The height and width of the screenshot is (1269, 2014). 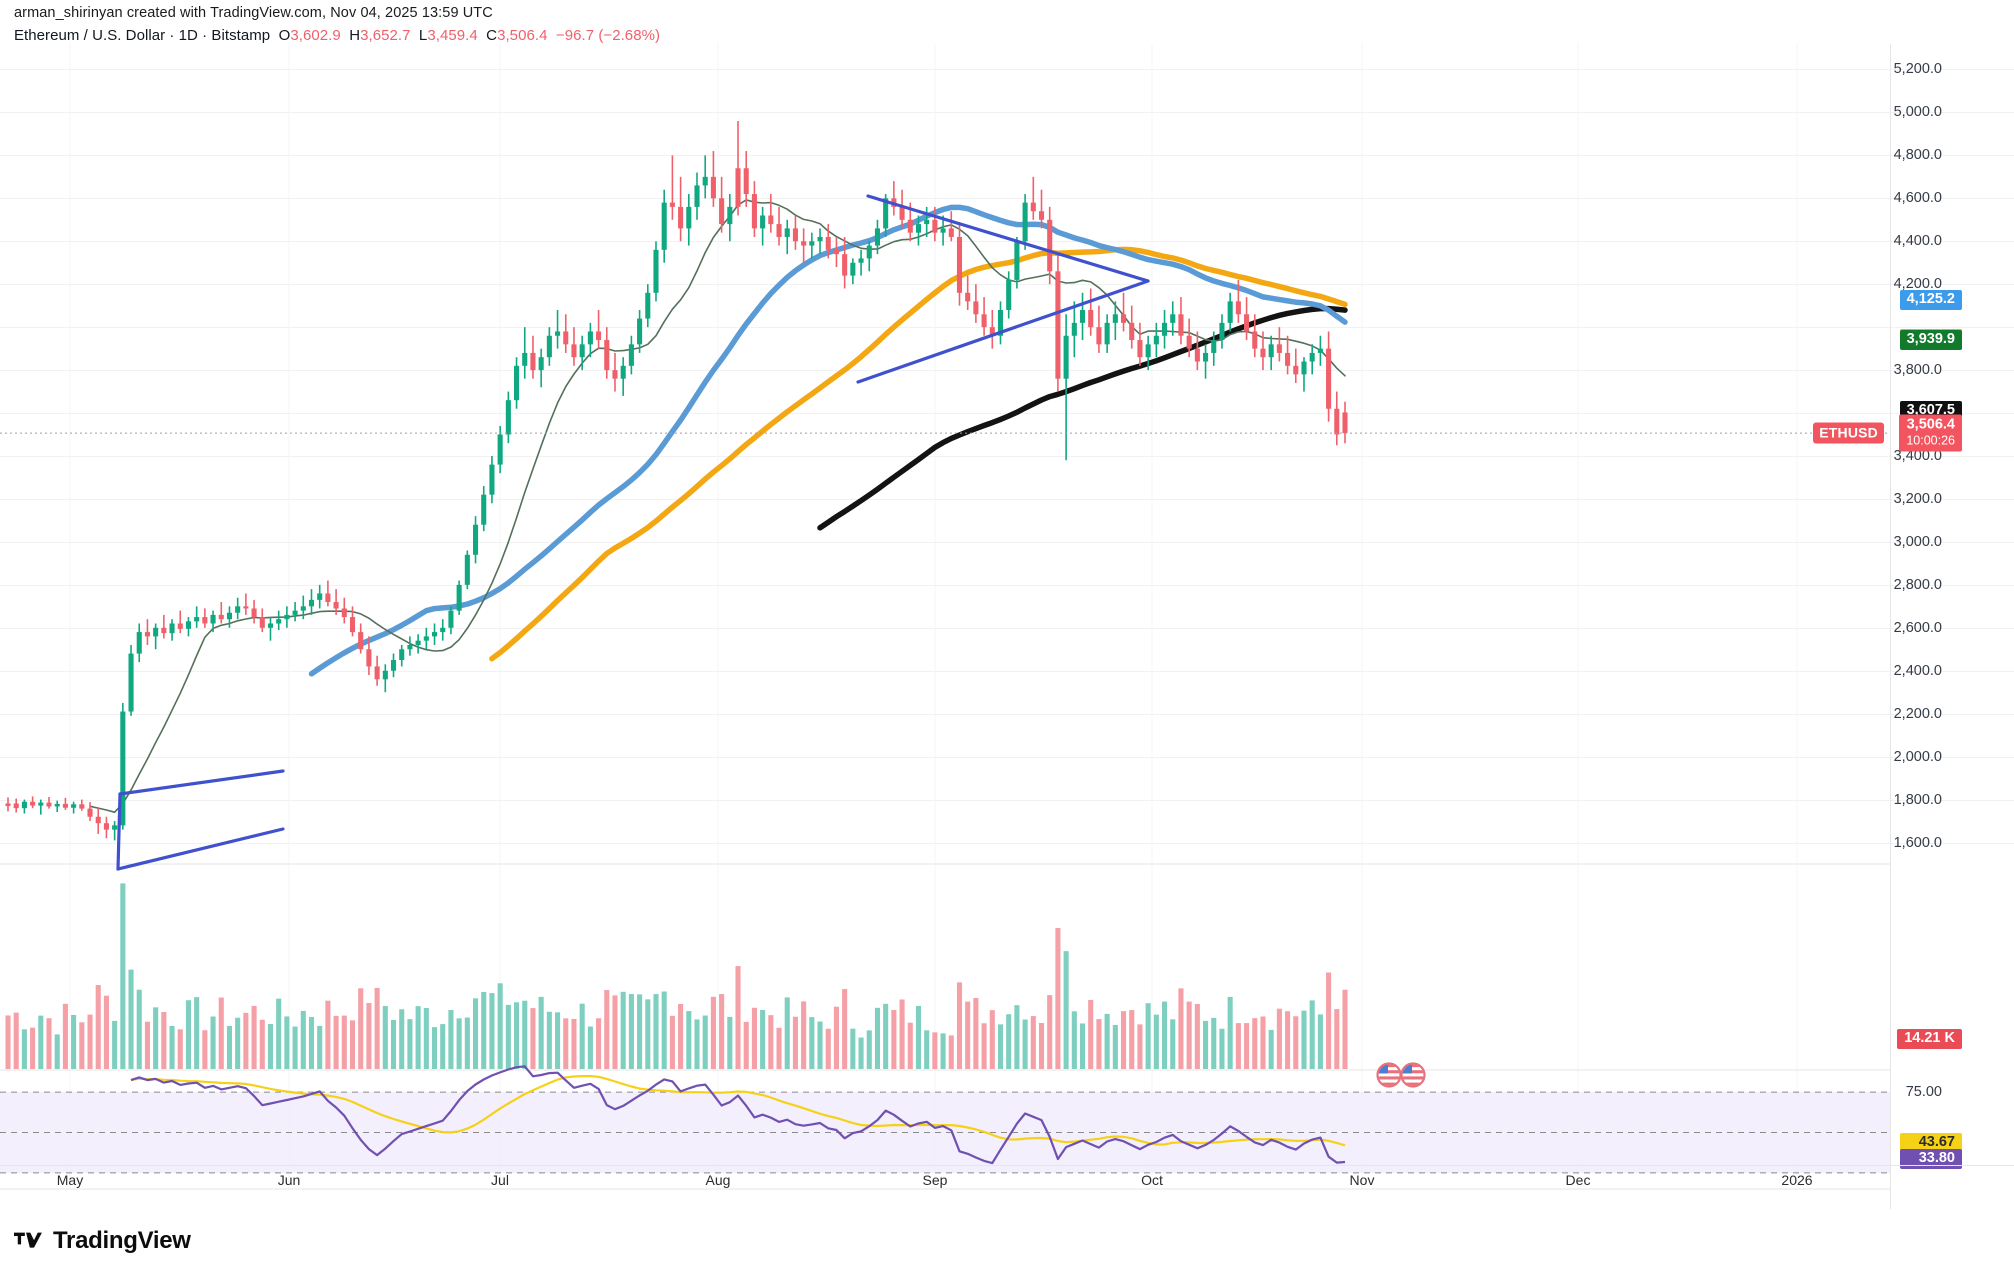 What do you see at coordinates (200, 849) in the screenshot?
I see `rising-channel-lower-line` at bounding box center [200, 849].